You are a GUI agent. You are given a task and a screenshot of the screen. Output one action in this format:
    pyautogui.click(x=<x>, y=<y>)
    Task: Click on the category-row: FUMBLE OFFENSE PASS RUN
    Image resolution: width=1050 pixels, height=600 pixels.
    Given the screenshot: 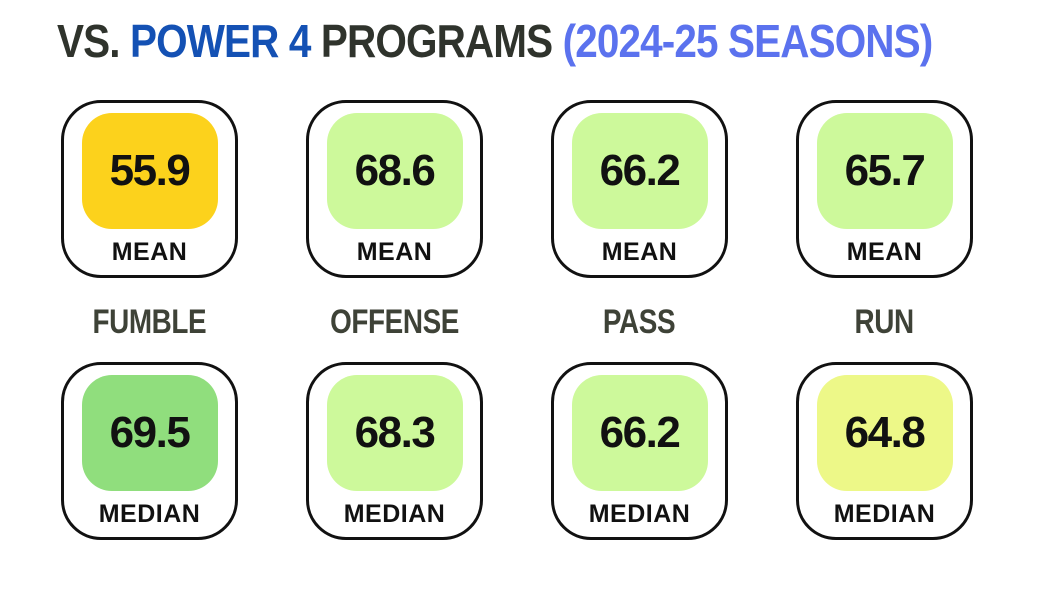 What is the action you would take?
    pyautogui.click(x=517, y=322)
    